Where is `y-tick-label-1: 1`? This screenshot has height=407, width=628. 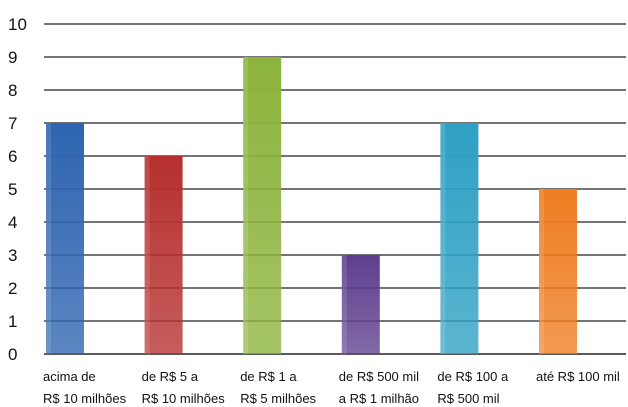 y-tick-label-1: 1 is located at coordinates (12, 321).